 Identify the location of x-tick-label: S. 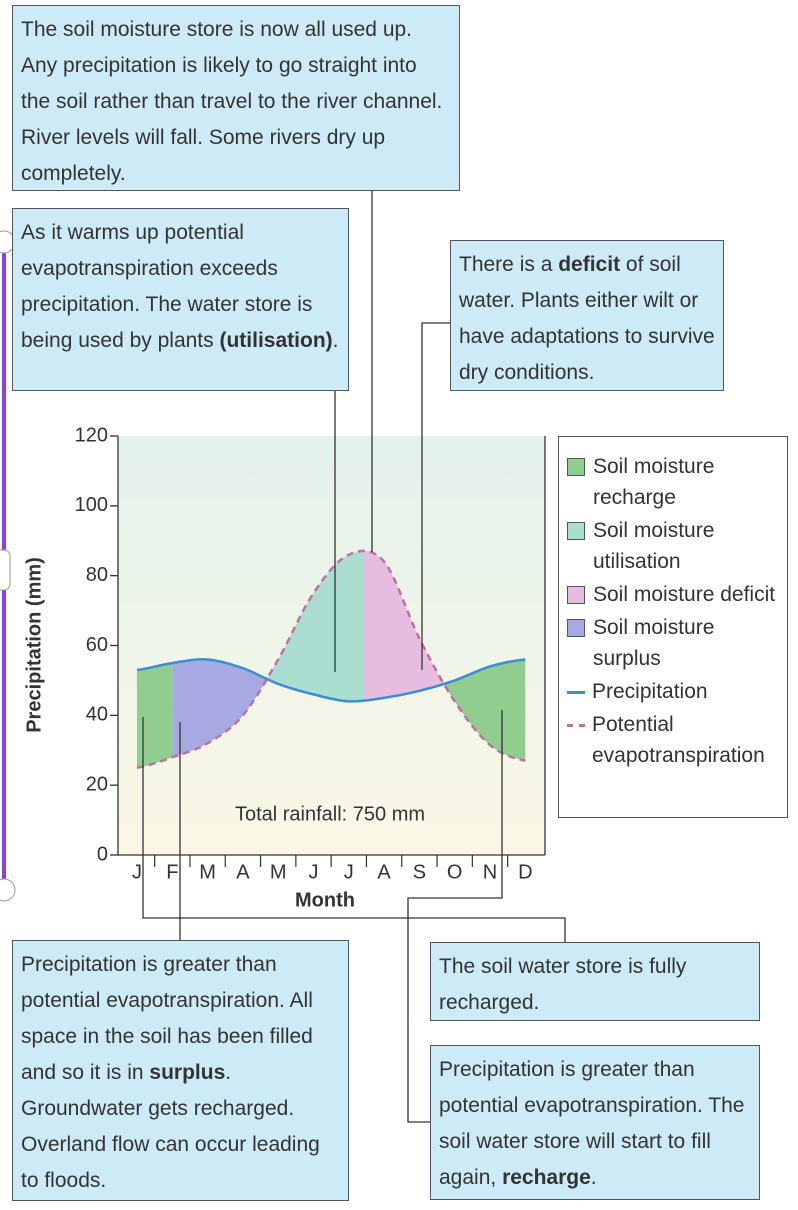
(419, 872).